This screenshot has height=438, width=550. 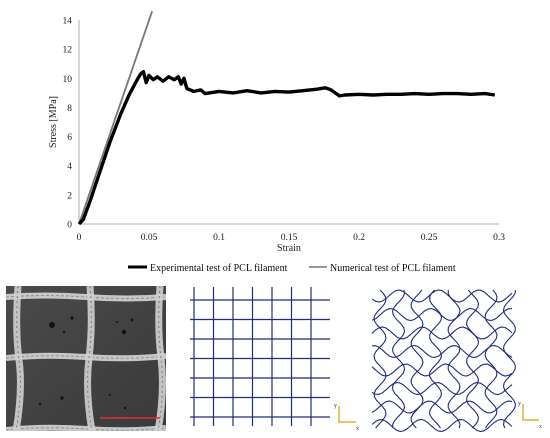 What do you see at coordinates (69, 226) in the screenshot?
I see `y-tick-label: 0` at bounding box center [69, 226].